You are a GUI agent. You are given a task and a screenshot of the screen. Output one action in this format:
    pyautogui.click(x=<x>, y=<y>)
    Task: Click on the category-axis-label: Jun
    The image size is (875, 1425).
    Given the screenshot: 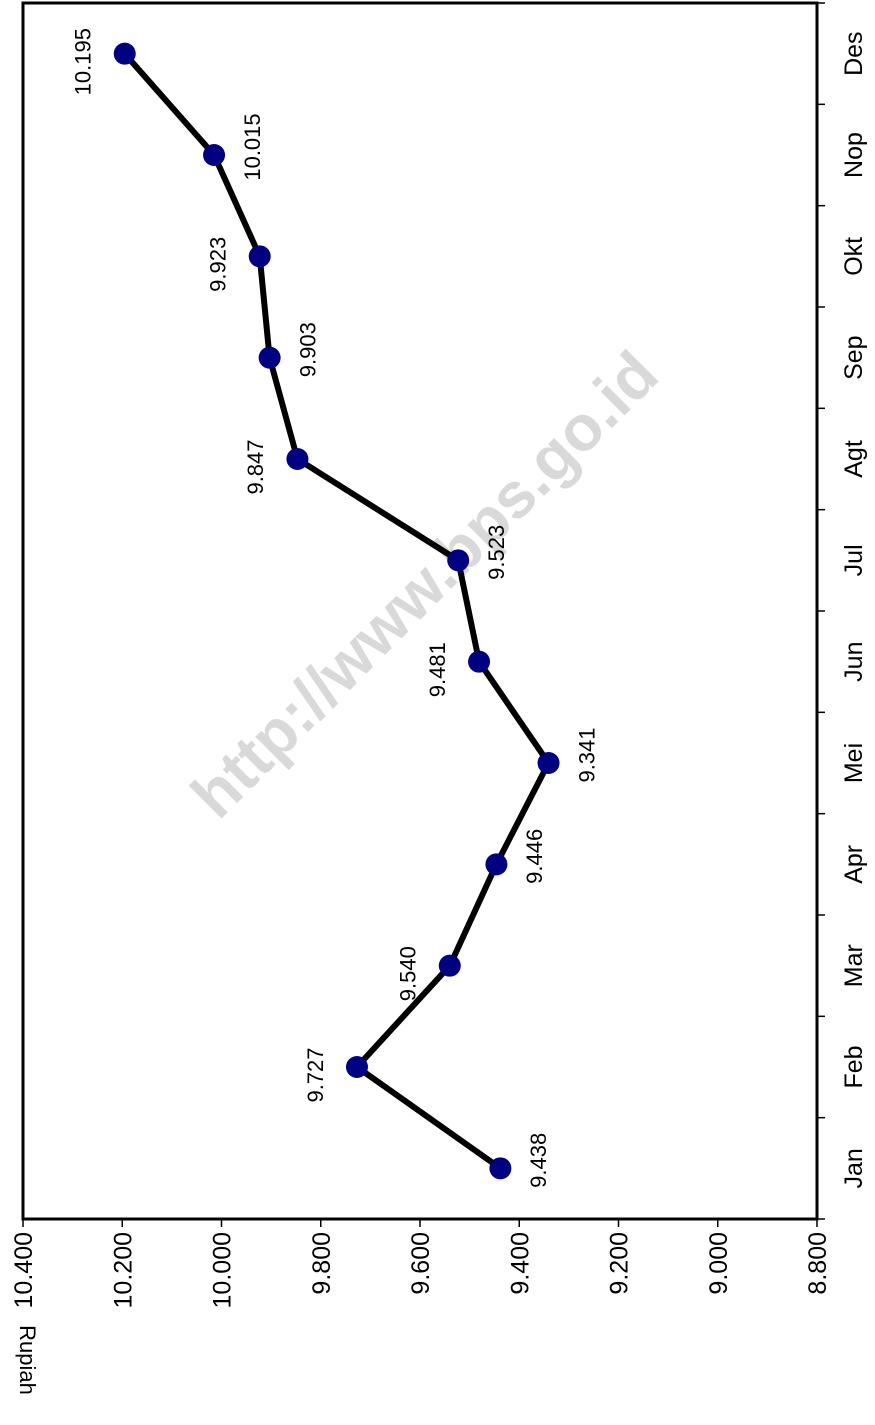 What is the action you would take?
    pyautogui.click(x=854, y=662)
    